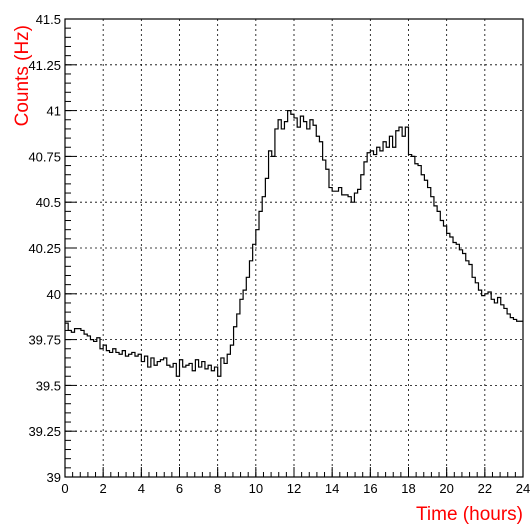 This screenshot has height=525, width=531. I want to click on x-tick-label: 0, so click(64, 488).